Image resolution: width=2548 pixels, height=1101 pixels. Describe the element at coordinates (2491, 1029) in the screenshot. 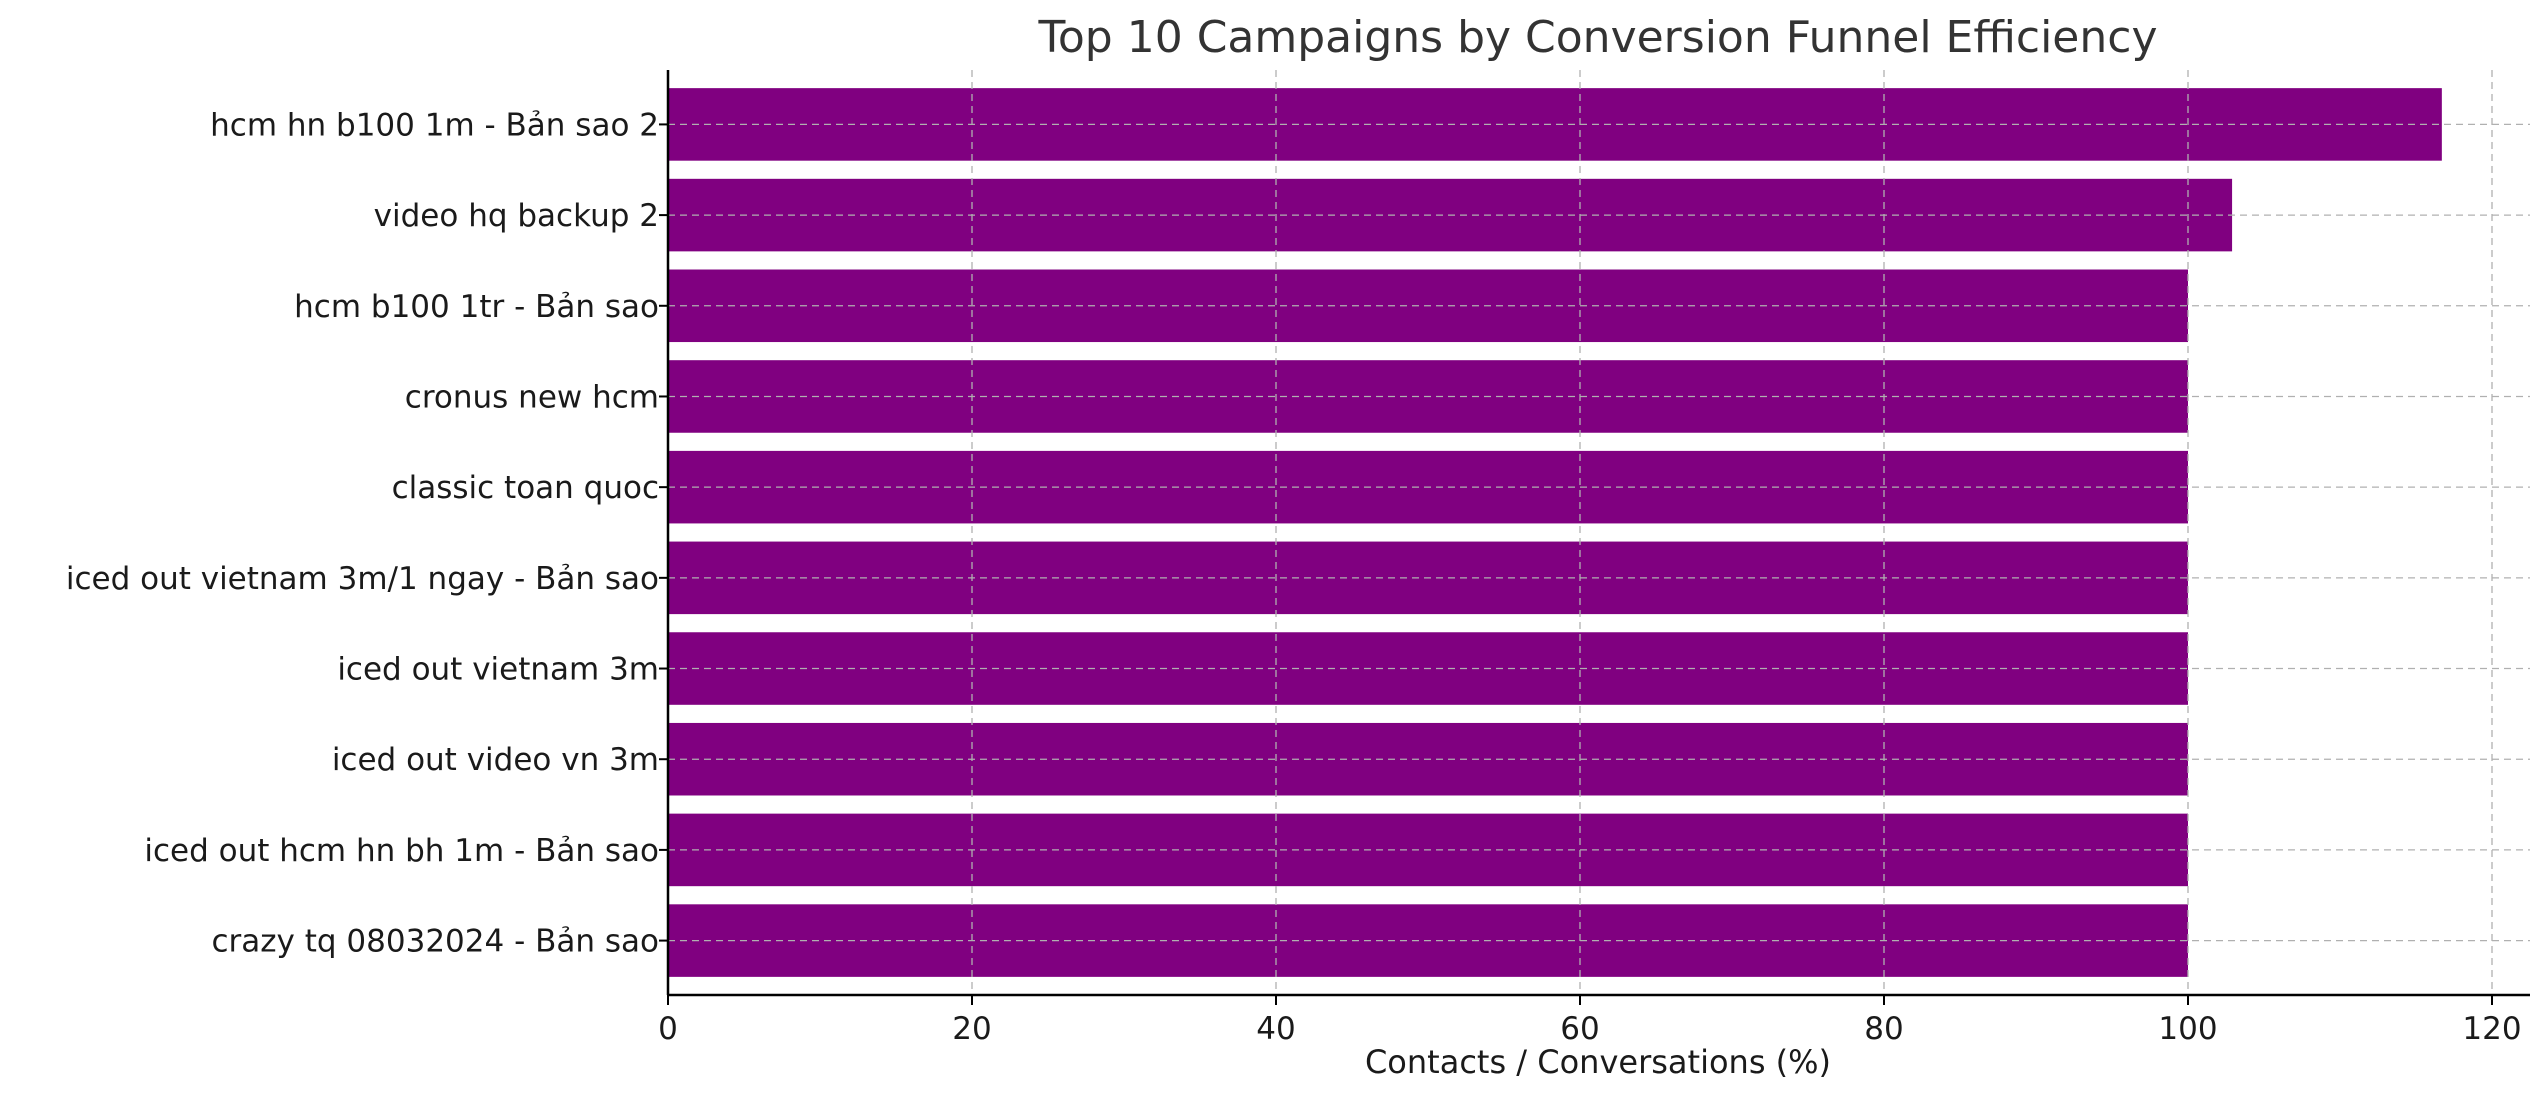

I see `x-tick-label: 120` at that location.